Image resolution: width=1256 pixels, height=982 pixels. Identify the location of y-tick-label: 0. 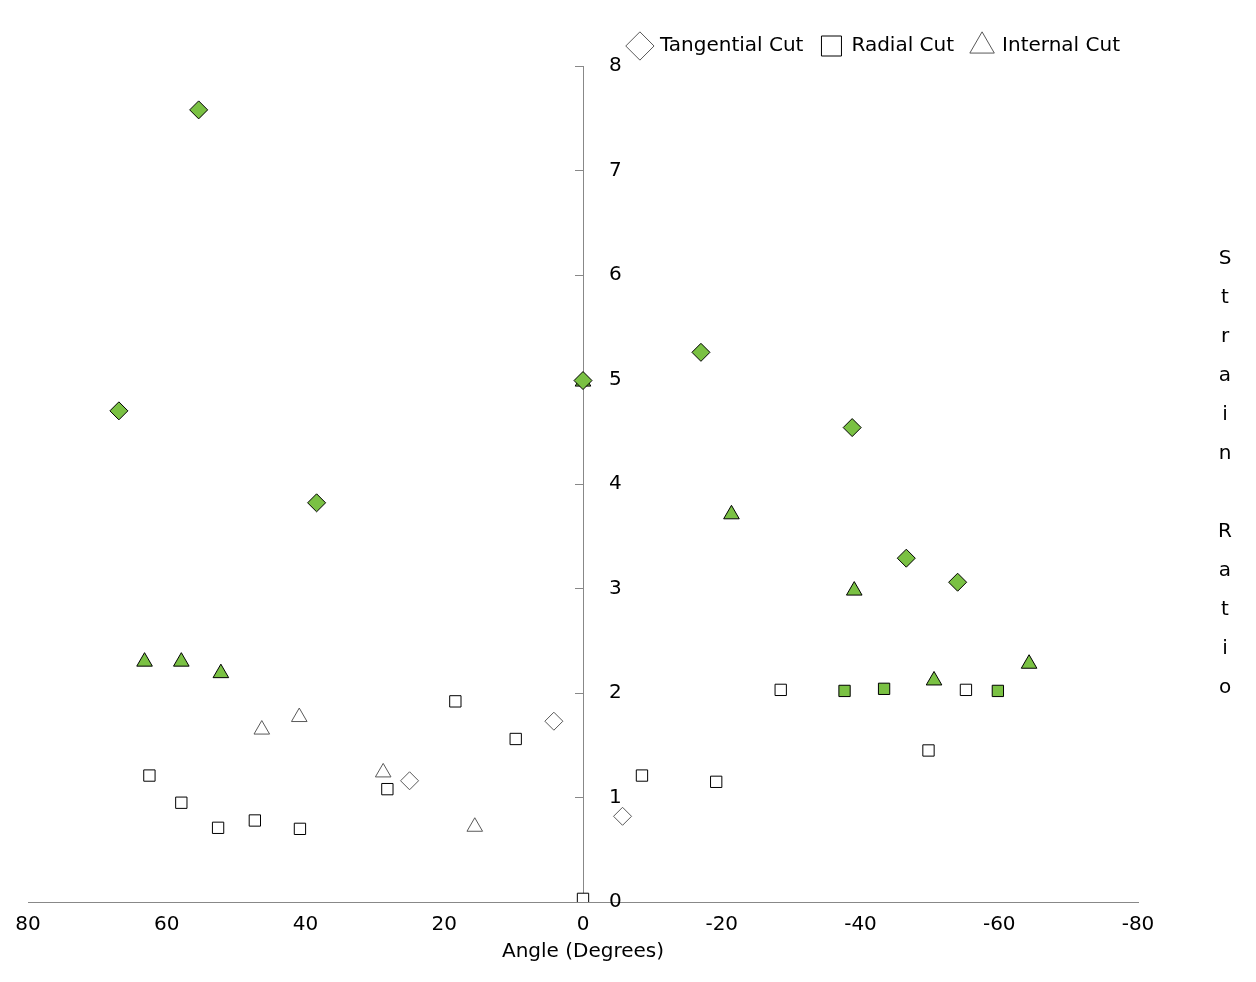
(615, 900).